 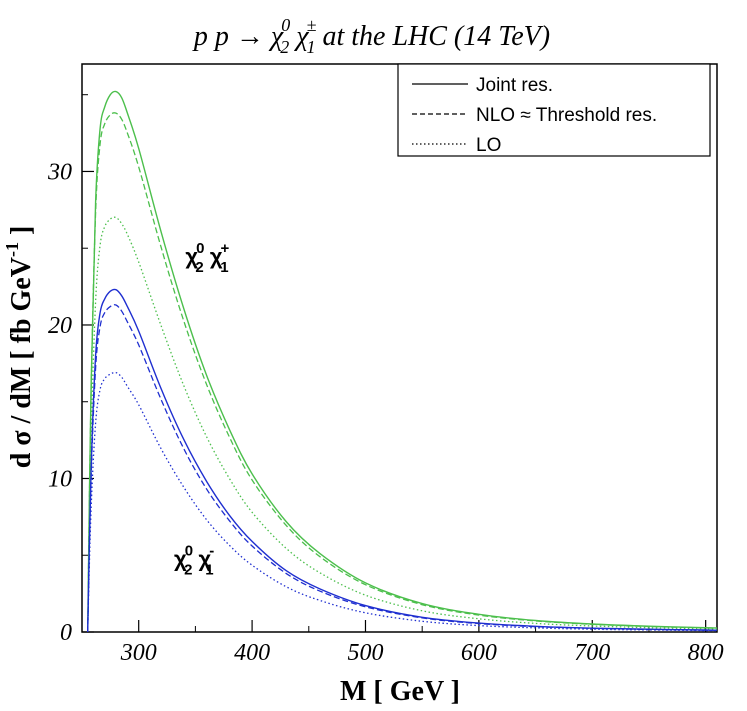 I want to click on y-axis-label-sup: -1, so click(x=12, y=249).